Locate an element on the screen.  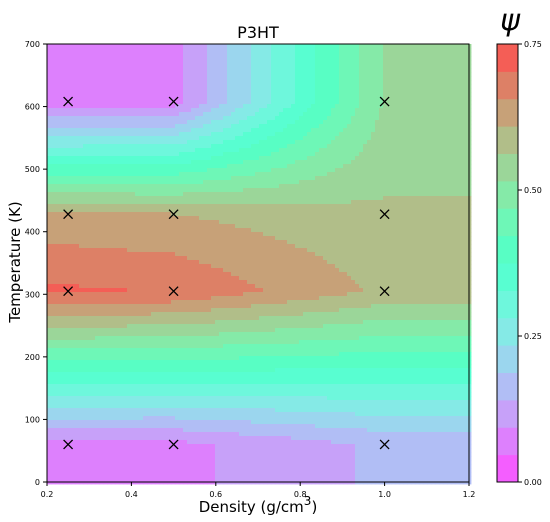
y-axis-label: Temperature (K) is located at coordinates (15, 262).